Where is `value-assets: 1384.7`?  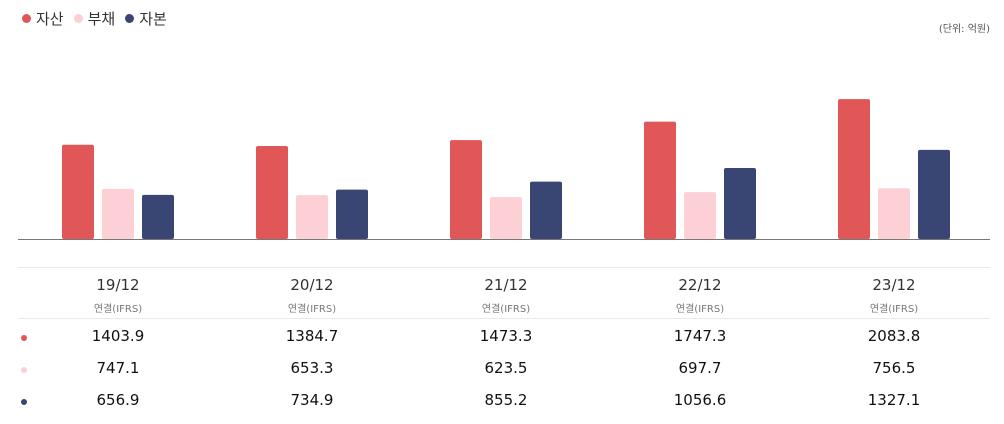 value-assets: 1384.7 is located at coordinates (312, 336).